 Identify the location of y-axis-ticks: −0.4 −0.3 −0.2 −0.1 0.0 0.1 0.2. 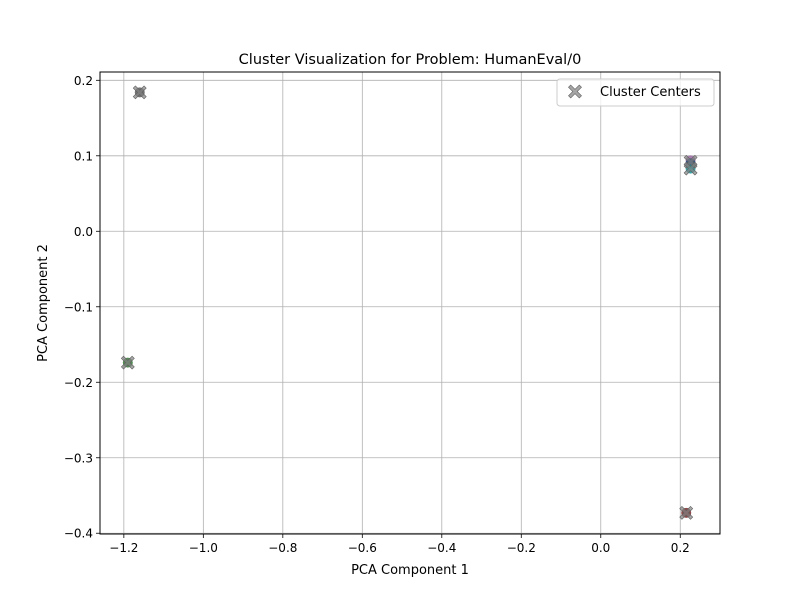
(82, 307).